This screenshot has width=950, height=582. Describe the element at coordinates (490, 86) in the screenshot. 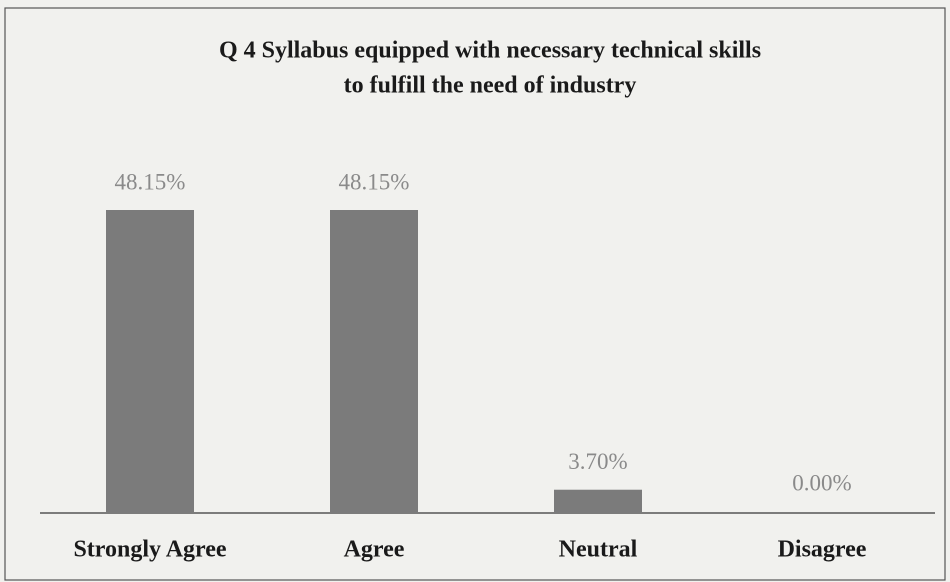

I see `chart-title: to fulfill the need of industry` at that location.